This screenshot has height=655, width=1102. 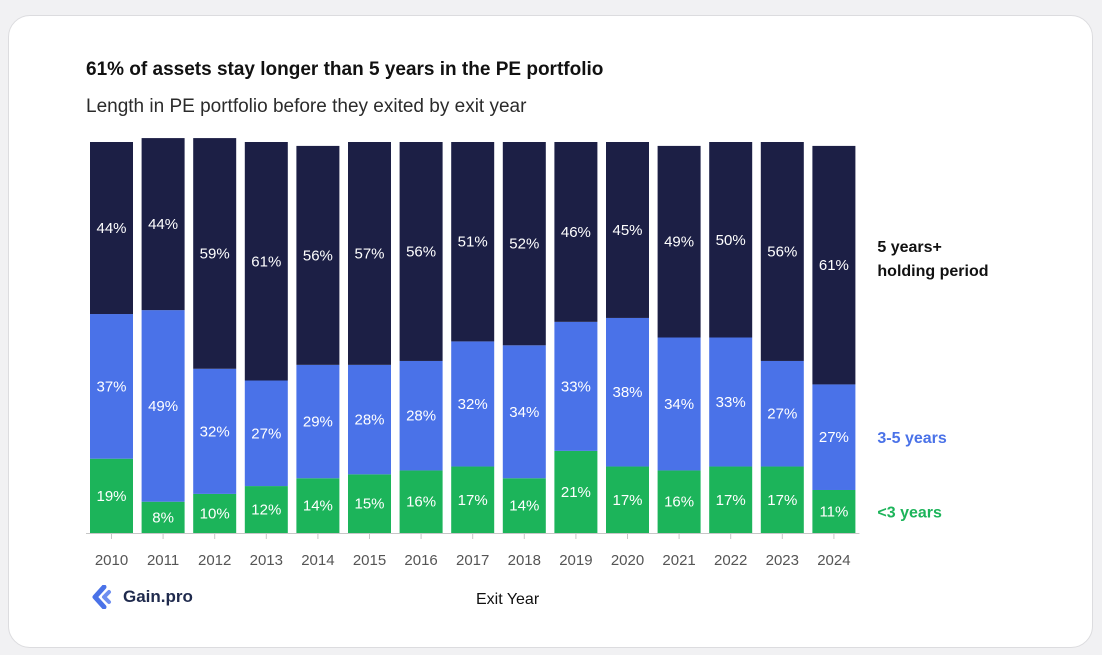 What do you see at coordinates (679, 242) in the screenshot?
I see `data-label-5-yearsplus-holding-period-2021: 49%` at bounding box center [679, 242].